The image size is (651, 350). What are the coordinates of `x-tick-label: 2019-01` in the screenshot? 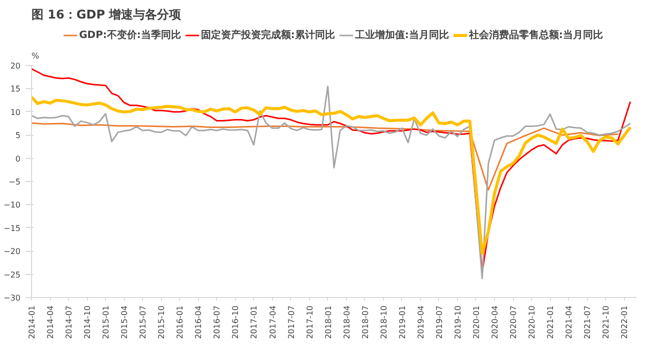 It's located at (402, 322).